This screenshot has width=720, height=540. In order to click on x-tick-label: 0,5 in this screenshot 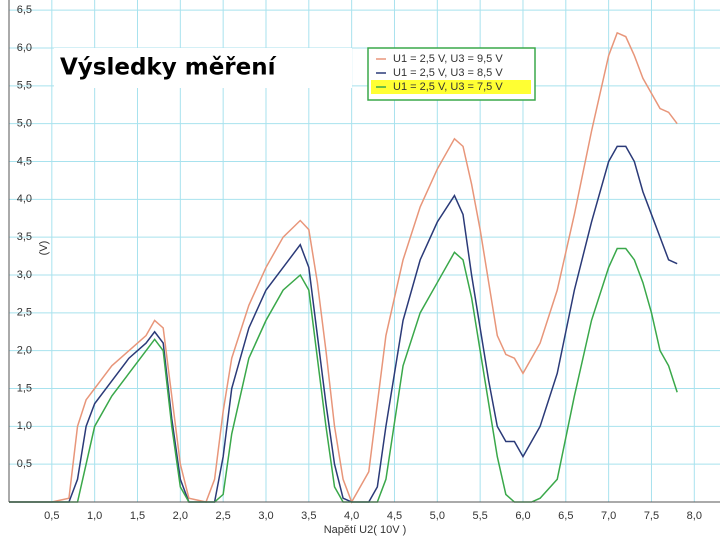, I will do `click(51, 516)`.